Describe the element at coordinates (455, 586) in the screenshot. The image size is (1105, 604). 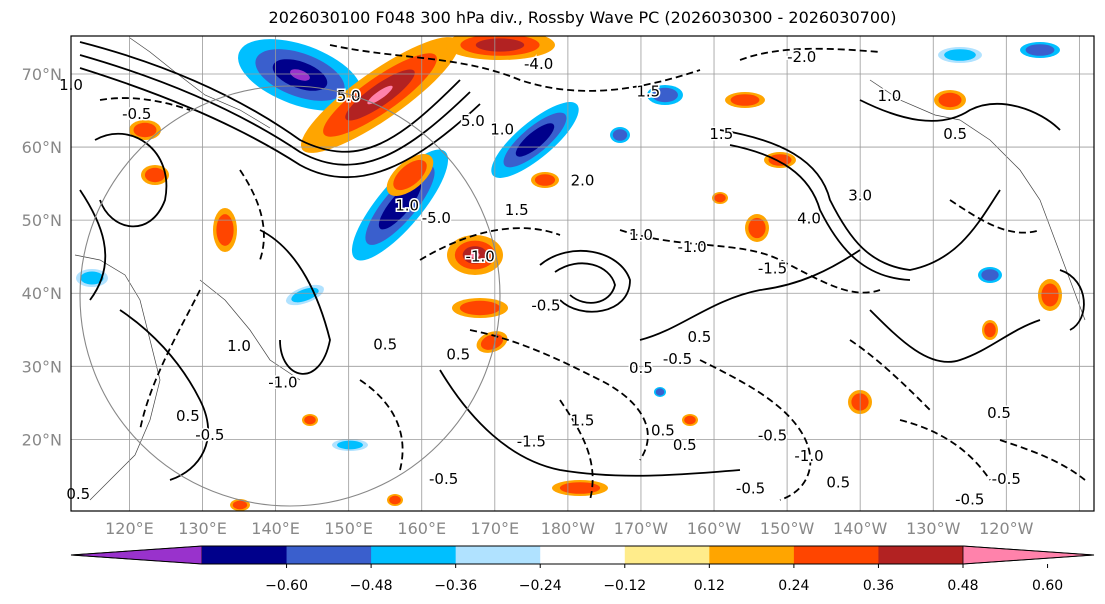
I see `colorbar-tick-label: −0.36` at that location.